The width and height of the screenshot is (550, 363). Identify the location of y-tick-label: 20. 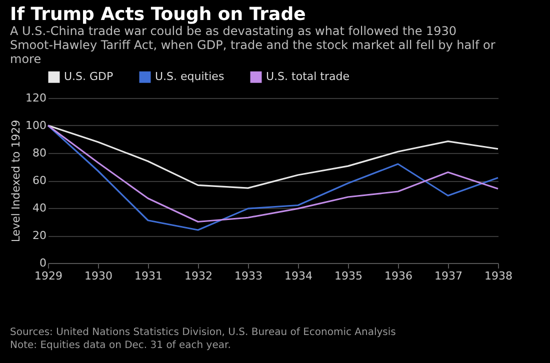
(39, 235).